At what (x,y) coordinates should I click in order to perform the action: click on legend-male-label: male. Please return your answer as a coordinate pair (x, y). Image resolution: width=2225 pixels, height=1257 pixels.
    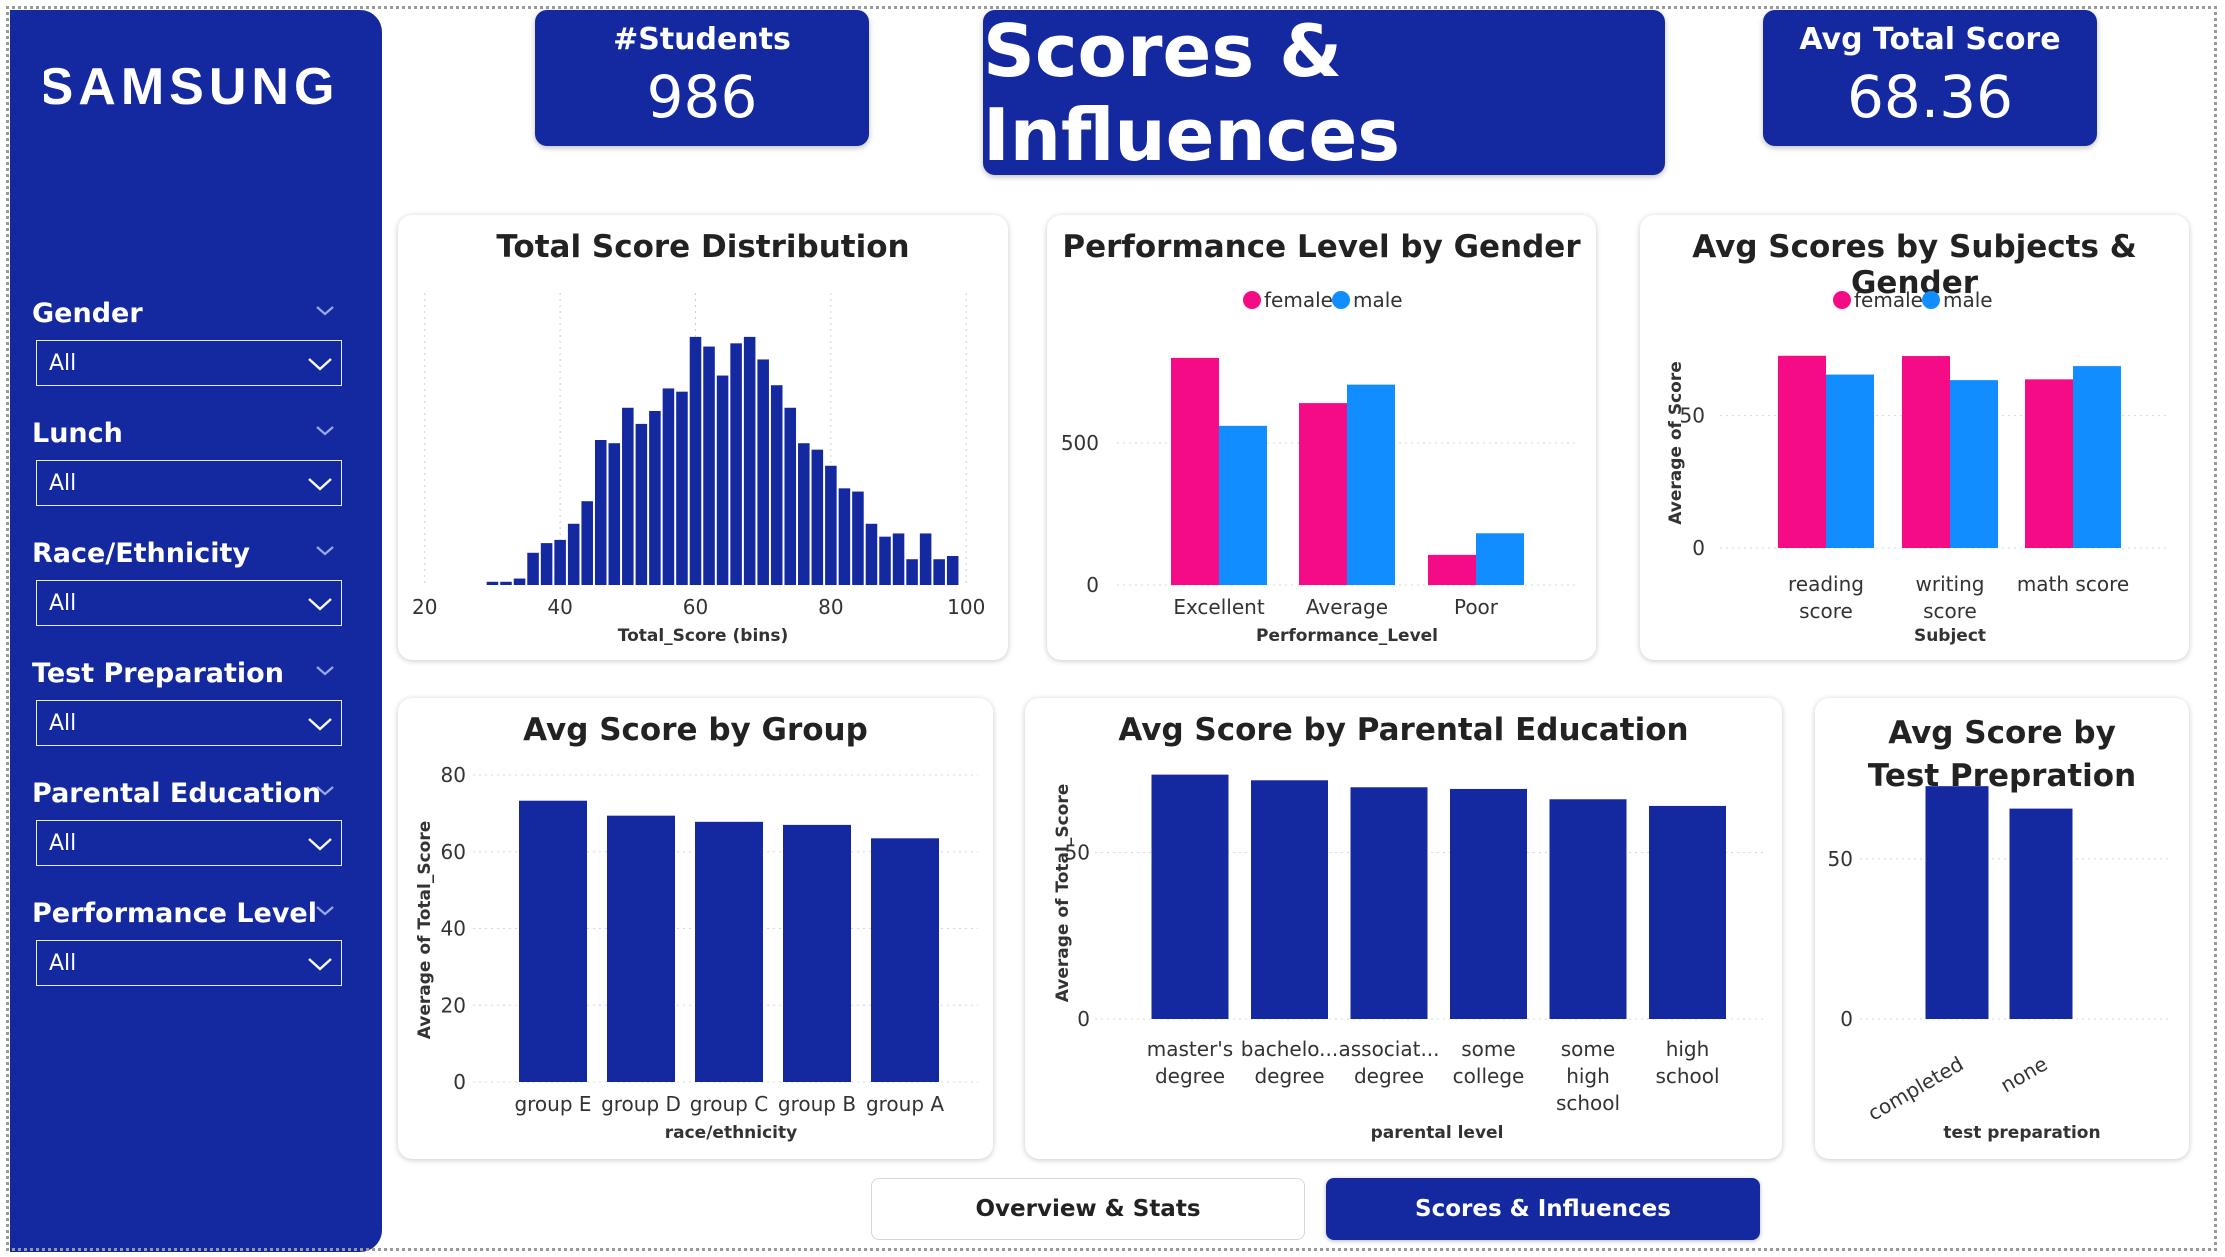
    Looking at the image, I should click on (1378, 300).